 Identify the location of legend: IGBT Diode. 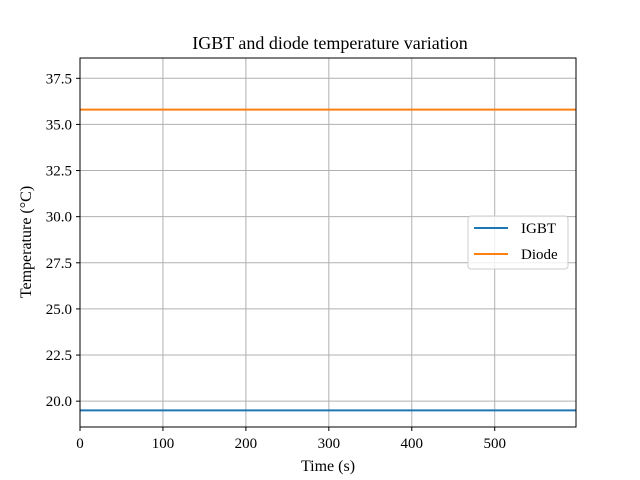
(518, 242).